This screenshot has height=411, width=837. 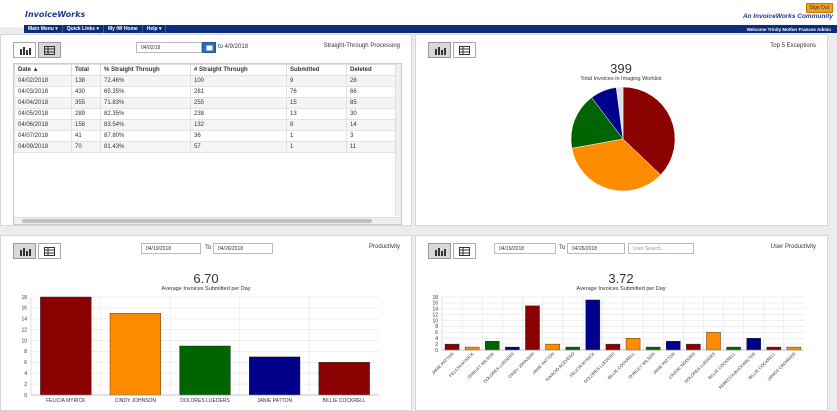 I want to click on cell: 83.54%, so click(x=145, y=125).